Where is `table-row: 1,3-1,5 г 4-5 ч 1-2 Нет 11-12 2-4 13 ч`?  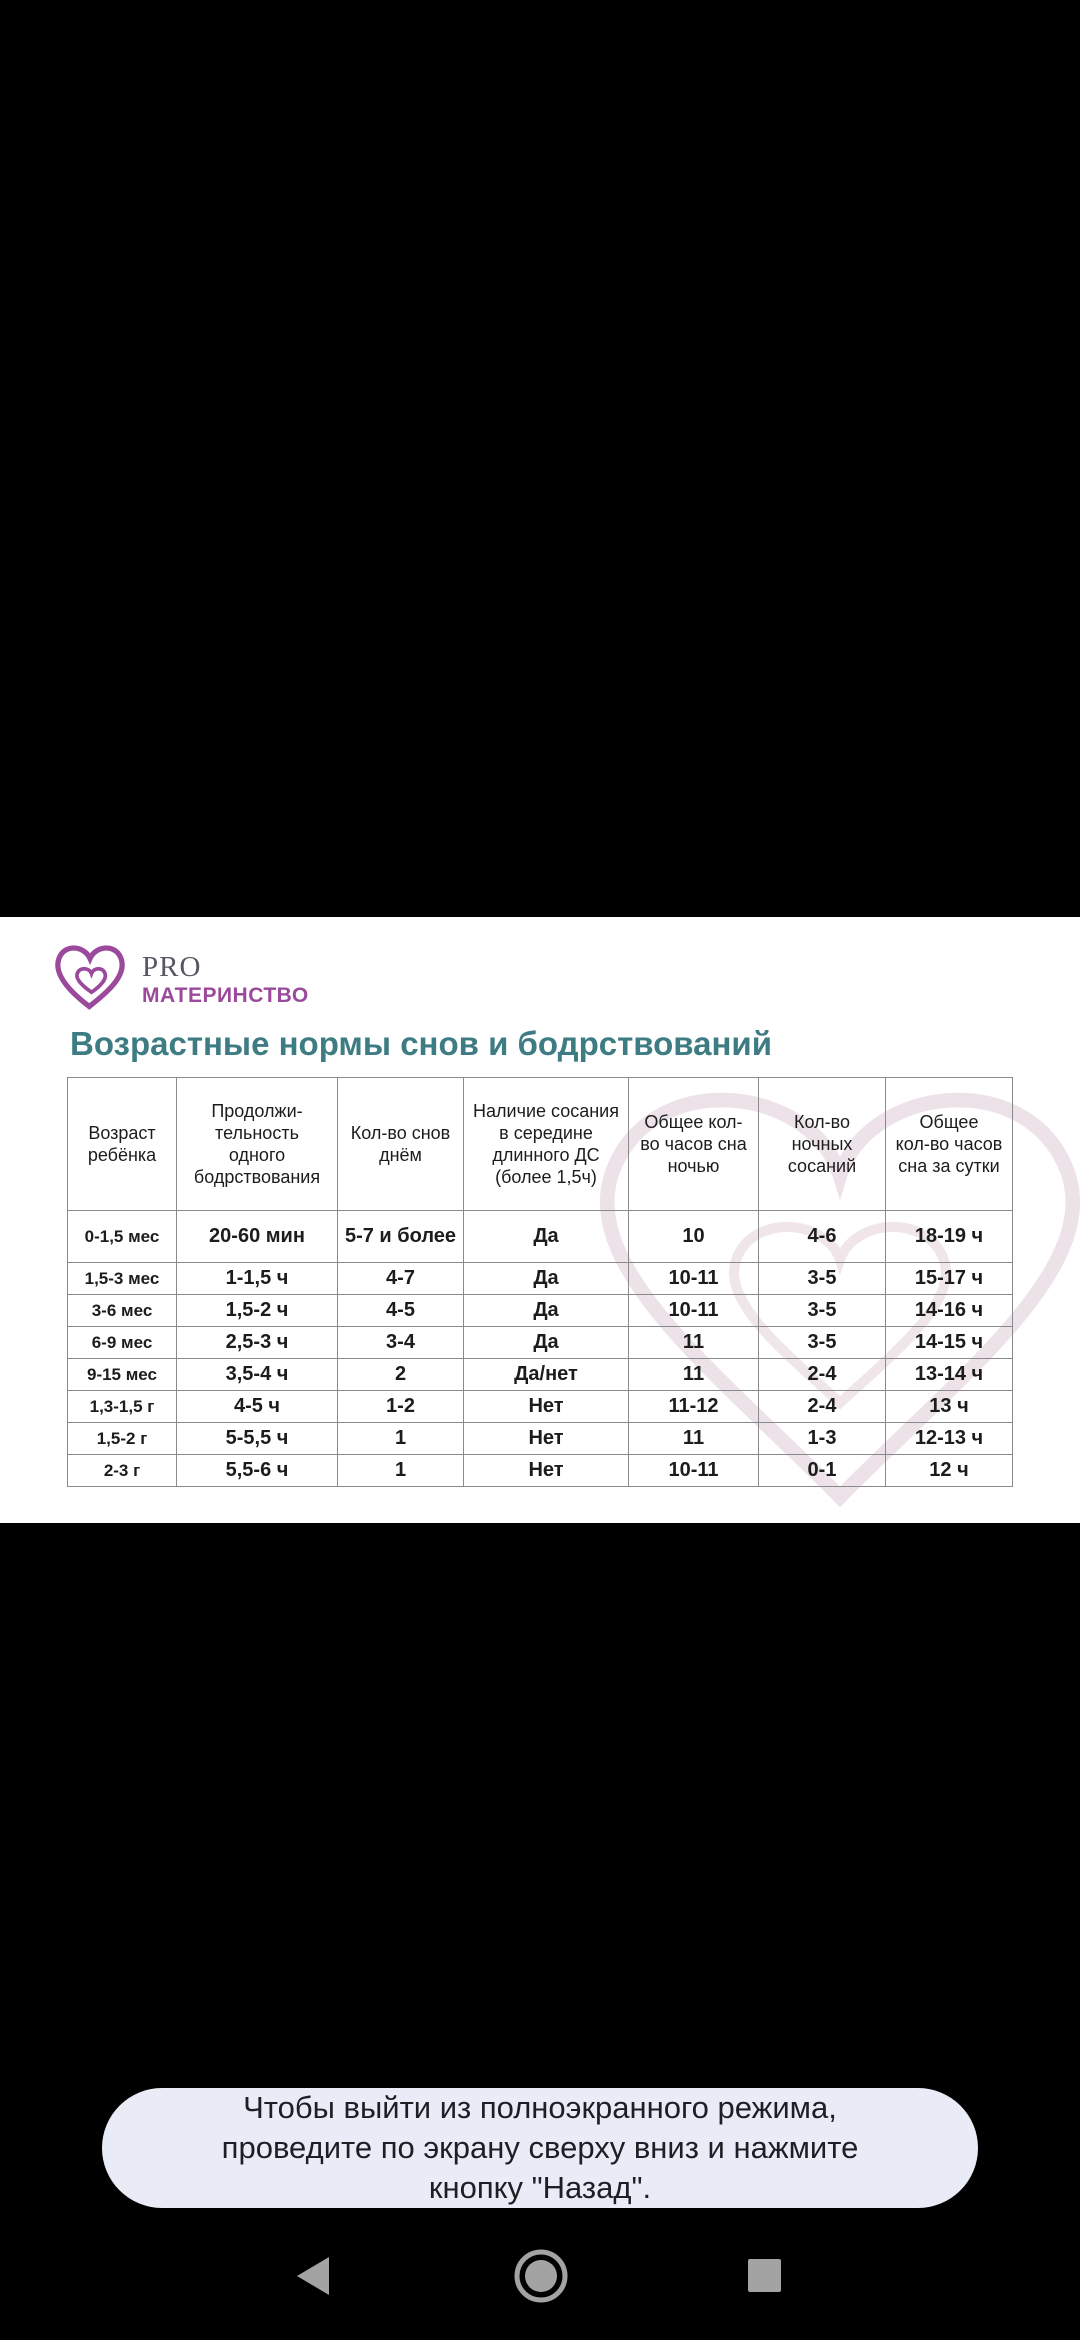 table-row: 1,3-1,5 г 4-5 ч 1-2 Нет 11-12 2-4 13 ч is located at coordinates (540, 1406).